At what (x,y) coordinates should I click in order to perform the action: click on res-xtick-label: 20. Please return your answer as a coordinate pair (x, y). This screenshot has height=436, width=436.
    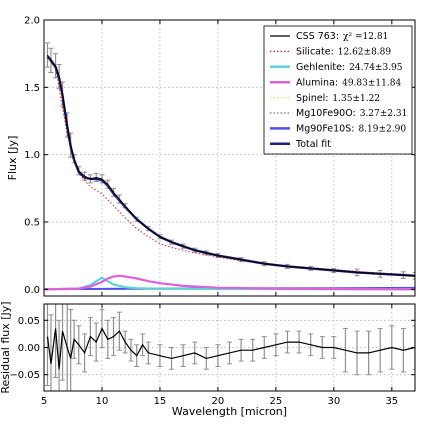
    Looking at the image, I should click on (218, 401).